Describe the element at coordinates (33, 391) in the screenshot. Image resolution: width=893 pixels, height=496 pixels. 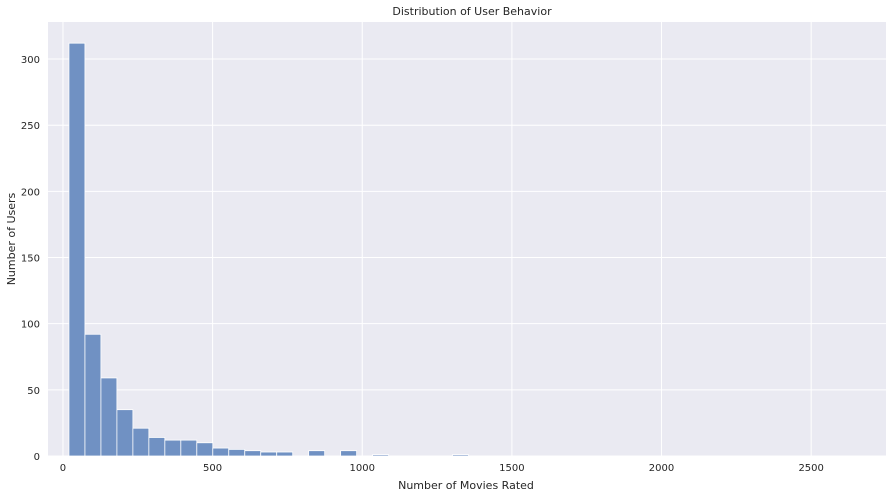
I see `y-tick-label: 50` at that location.